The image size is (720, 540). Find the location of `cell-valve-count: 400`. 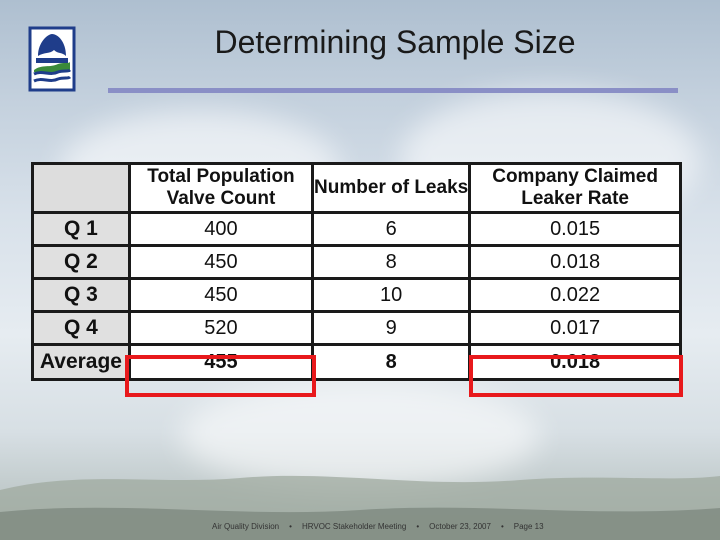

cell-valve-count: 400 is located at coordinates (221, 229).